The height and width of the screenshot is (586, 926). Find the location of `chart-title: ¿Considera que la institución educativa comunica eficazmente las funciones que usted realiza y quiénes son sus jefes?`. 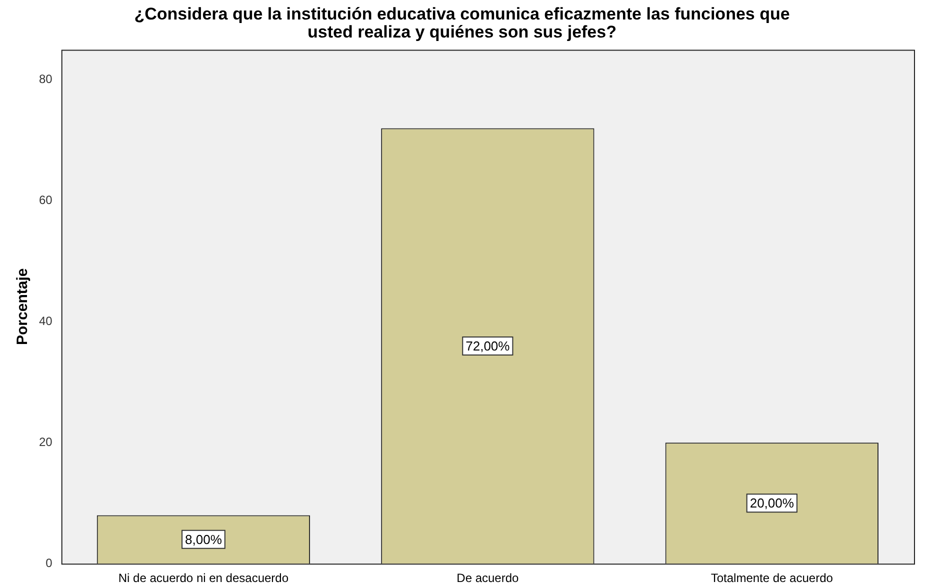

chart-title: ¿Considera que la institución educativa comunica eficazmente las funciones que usted realiza y quiénes son sus jefes? is located at coordinates (462, 23).